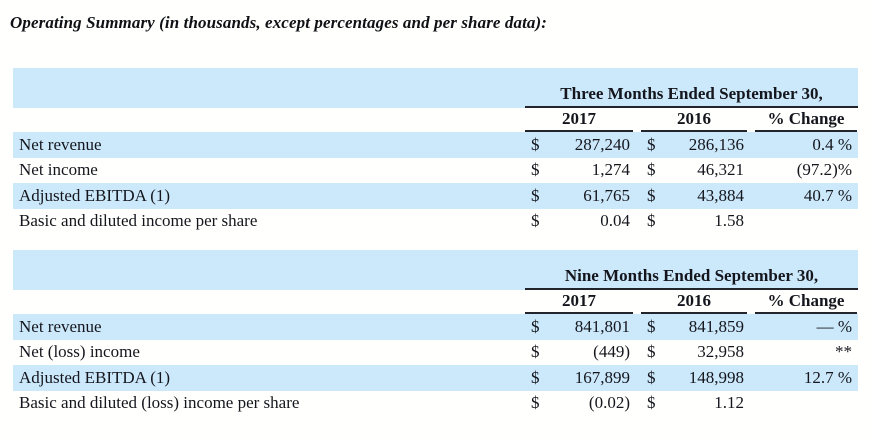  I want to click on cell-2016: $ 46,321, so click(694, 170).